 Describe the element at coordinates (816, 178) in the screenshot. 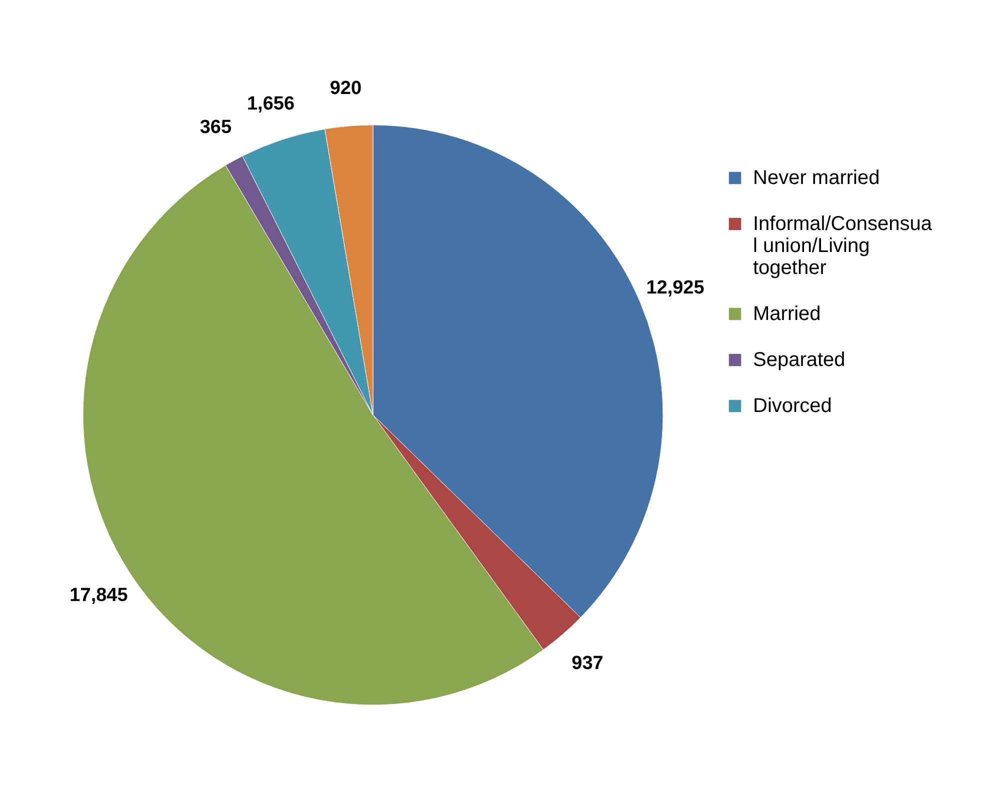

I see `legend-label: Never married` at that location.